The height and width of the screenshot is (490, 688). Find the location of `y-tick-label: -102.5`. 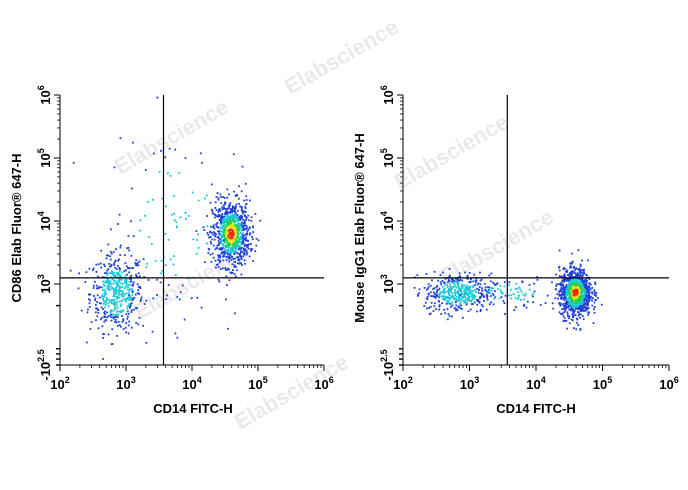

y-tick-label: -102.5 is located at coordinates (44, 364).